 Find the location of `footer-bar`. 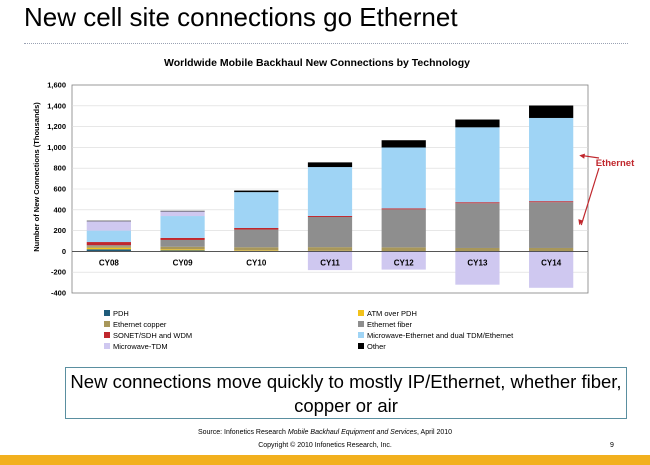

footer-bar is located at coordinates (325, 460).